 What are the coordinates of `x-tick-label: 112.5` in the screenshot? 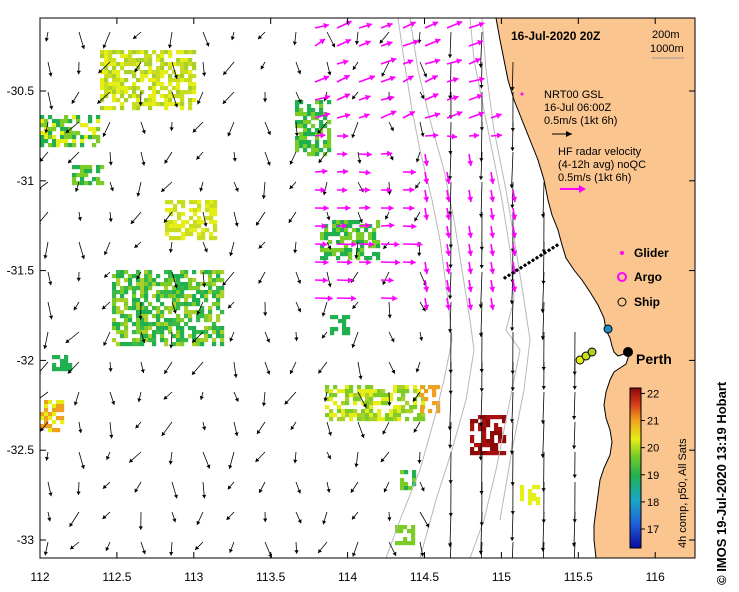 It's located at (116, 577).